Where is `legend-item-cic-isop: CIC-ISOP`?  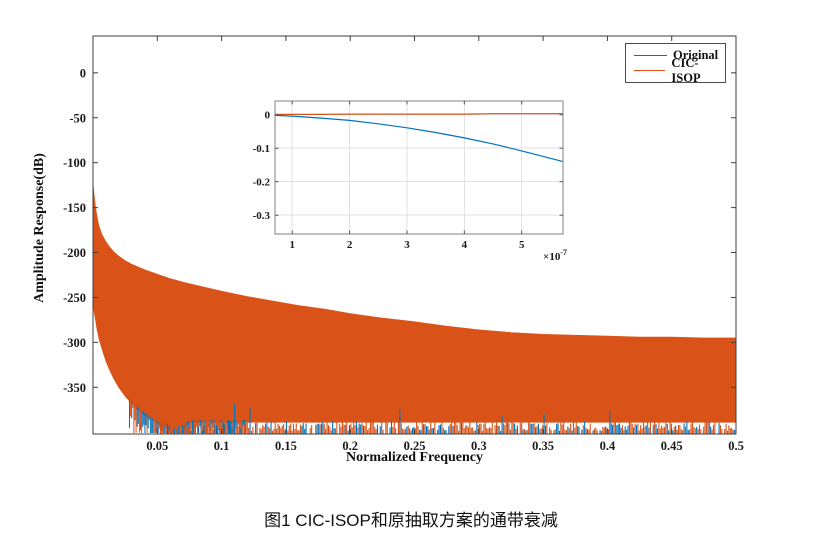
legend-item-cic-isop: CIC-ISOP is located at coordinates (679, 70).